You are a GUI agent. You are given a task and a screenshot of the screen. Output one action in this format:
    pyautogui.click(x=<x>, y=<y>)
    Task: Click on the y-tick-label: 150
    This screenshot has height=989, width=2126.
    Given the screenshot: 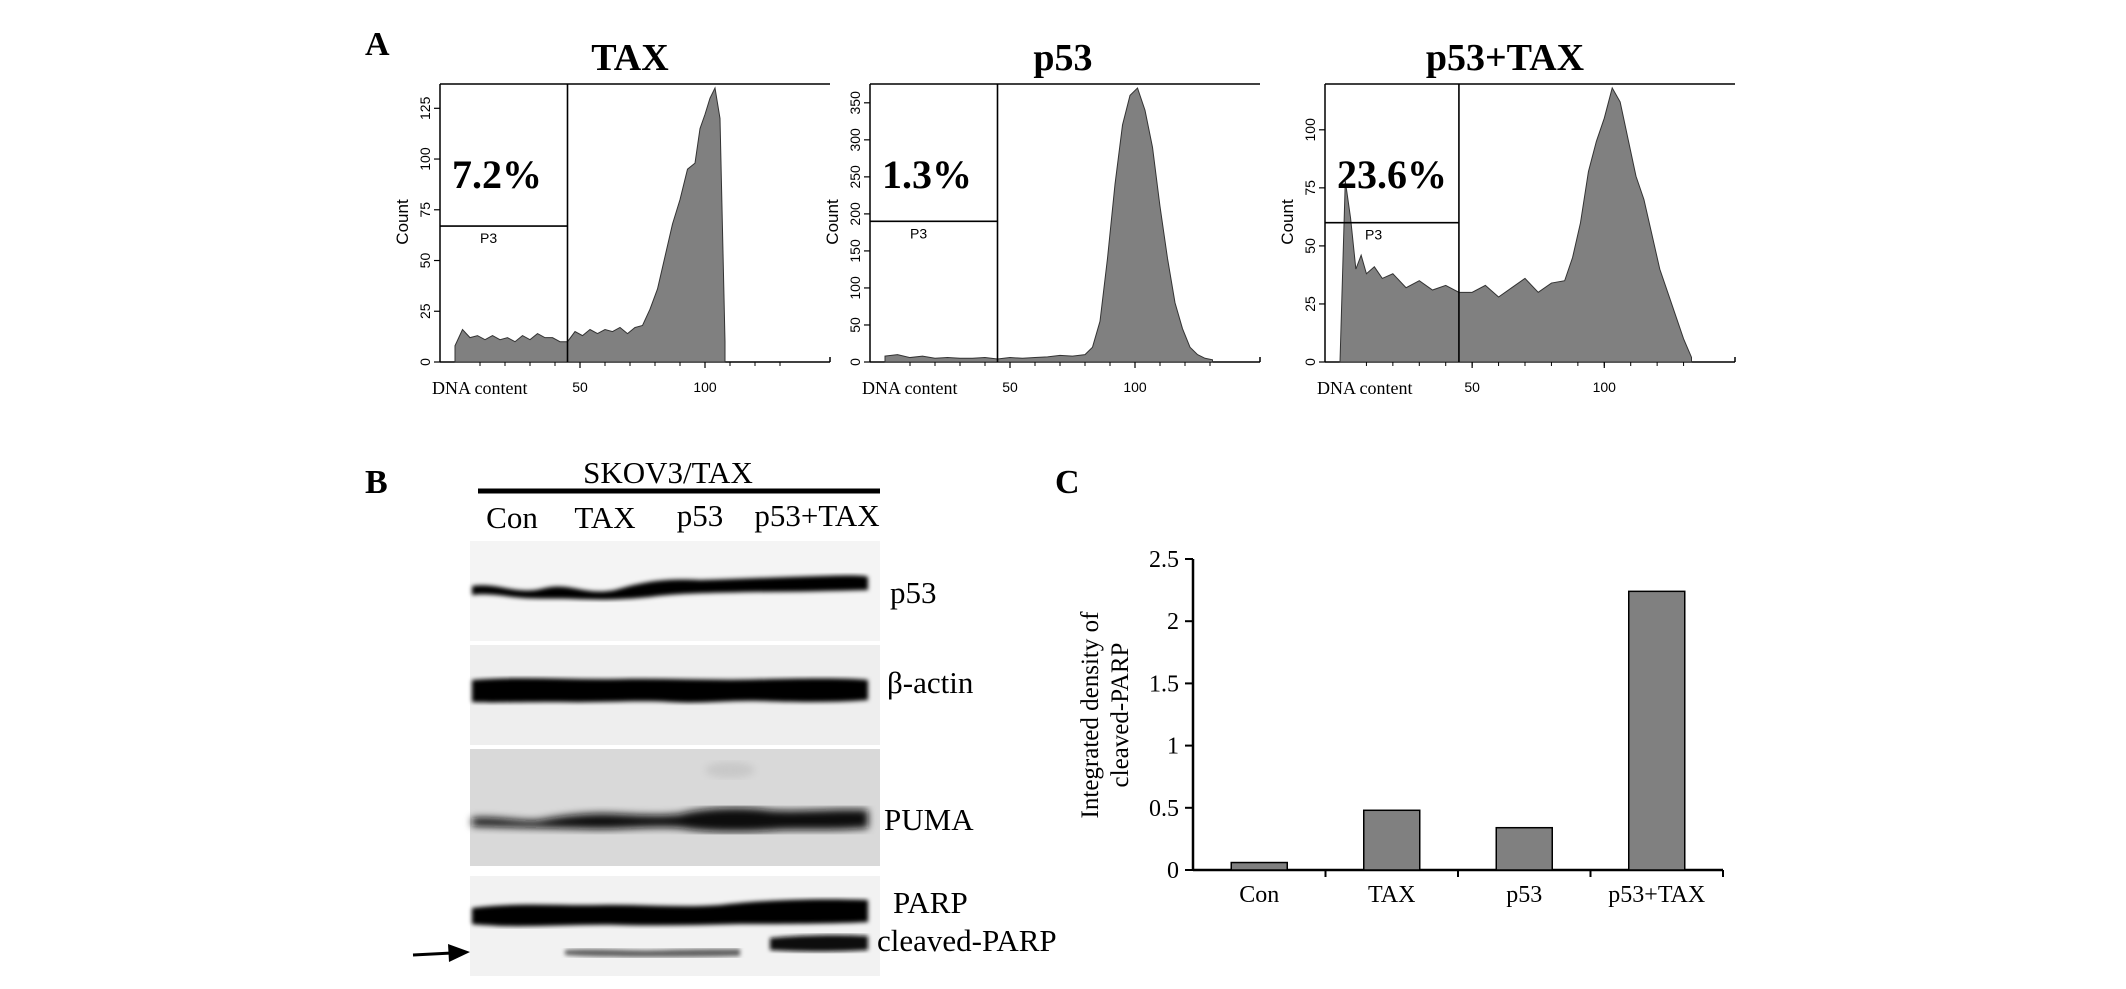 What is the action you would take?
    pyautogui.click(x=855, y=251)
    